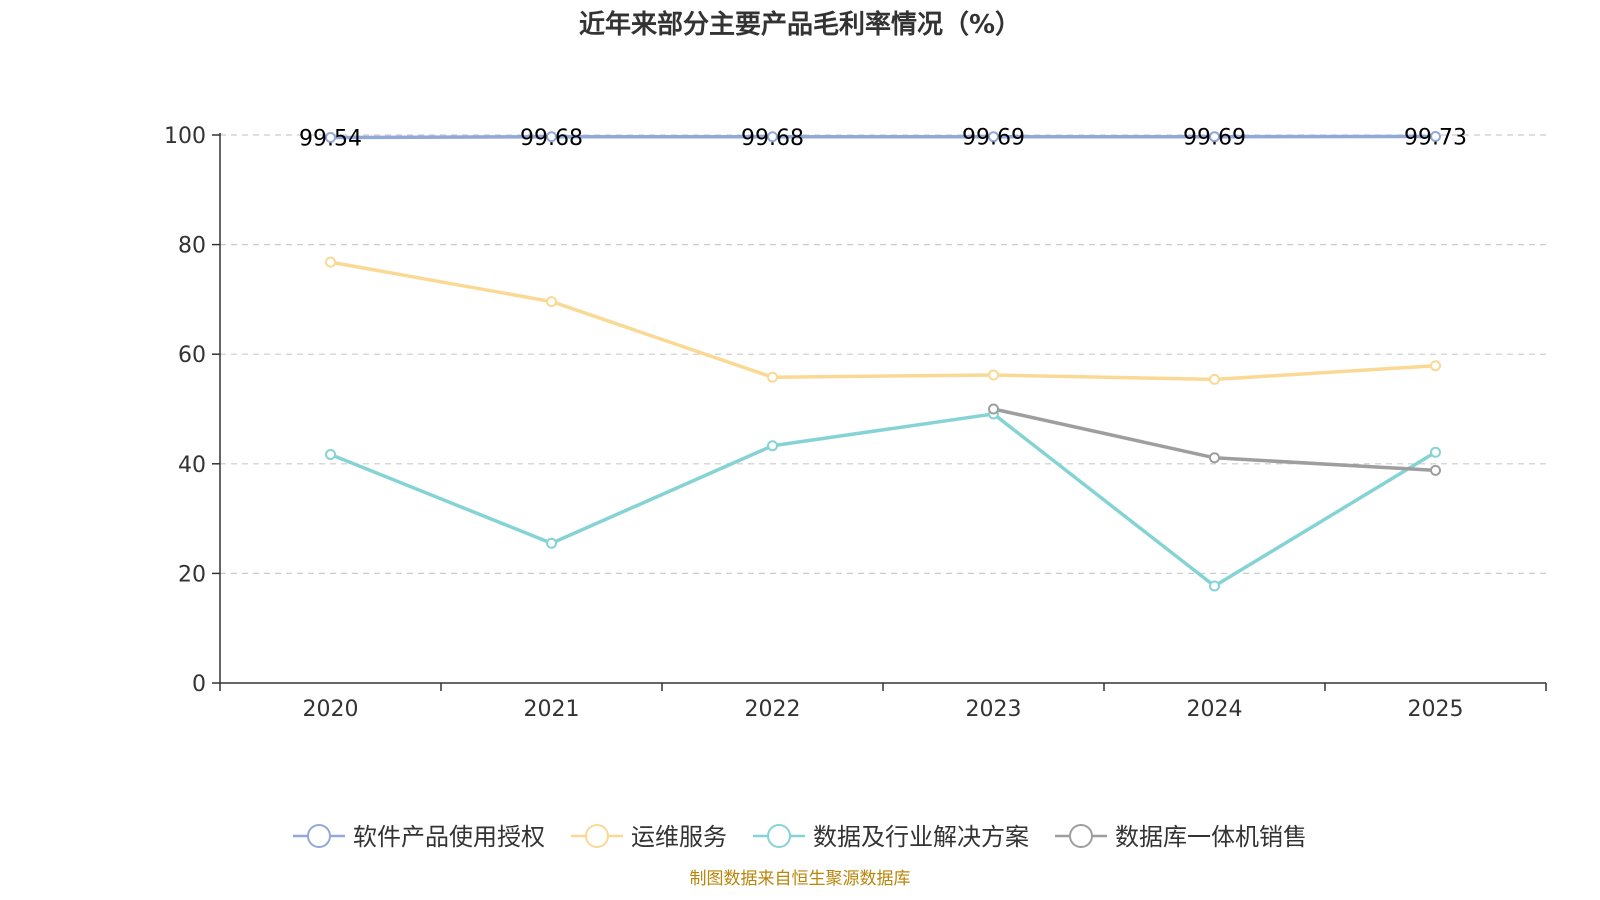 The width and height of the screenshot is (1600, 900). I want to click on legend-item: 数据及行业解决方案, so click(891, 837).